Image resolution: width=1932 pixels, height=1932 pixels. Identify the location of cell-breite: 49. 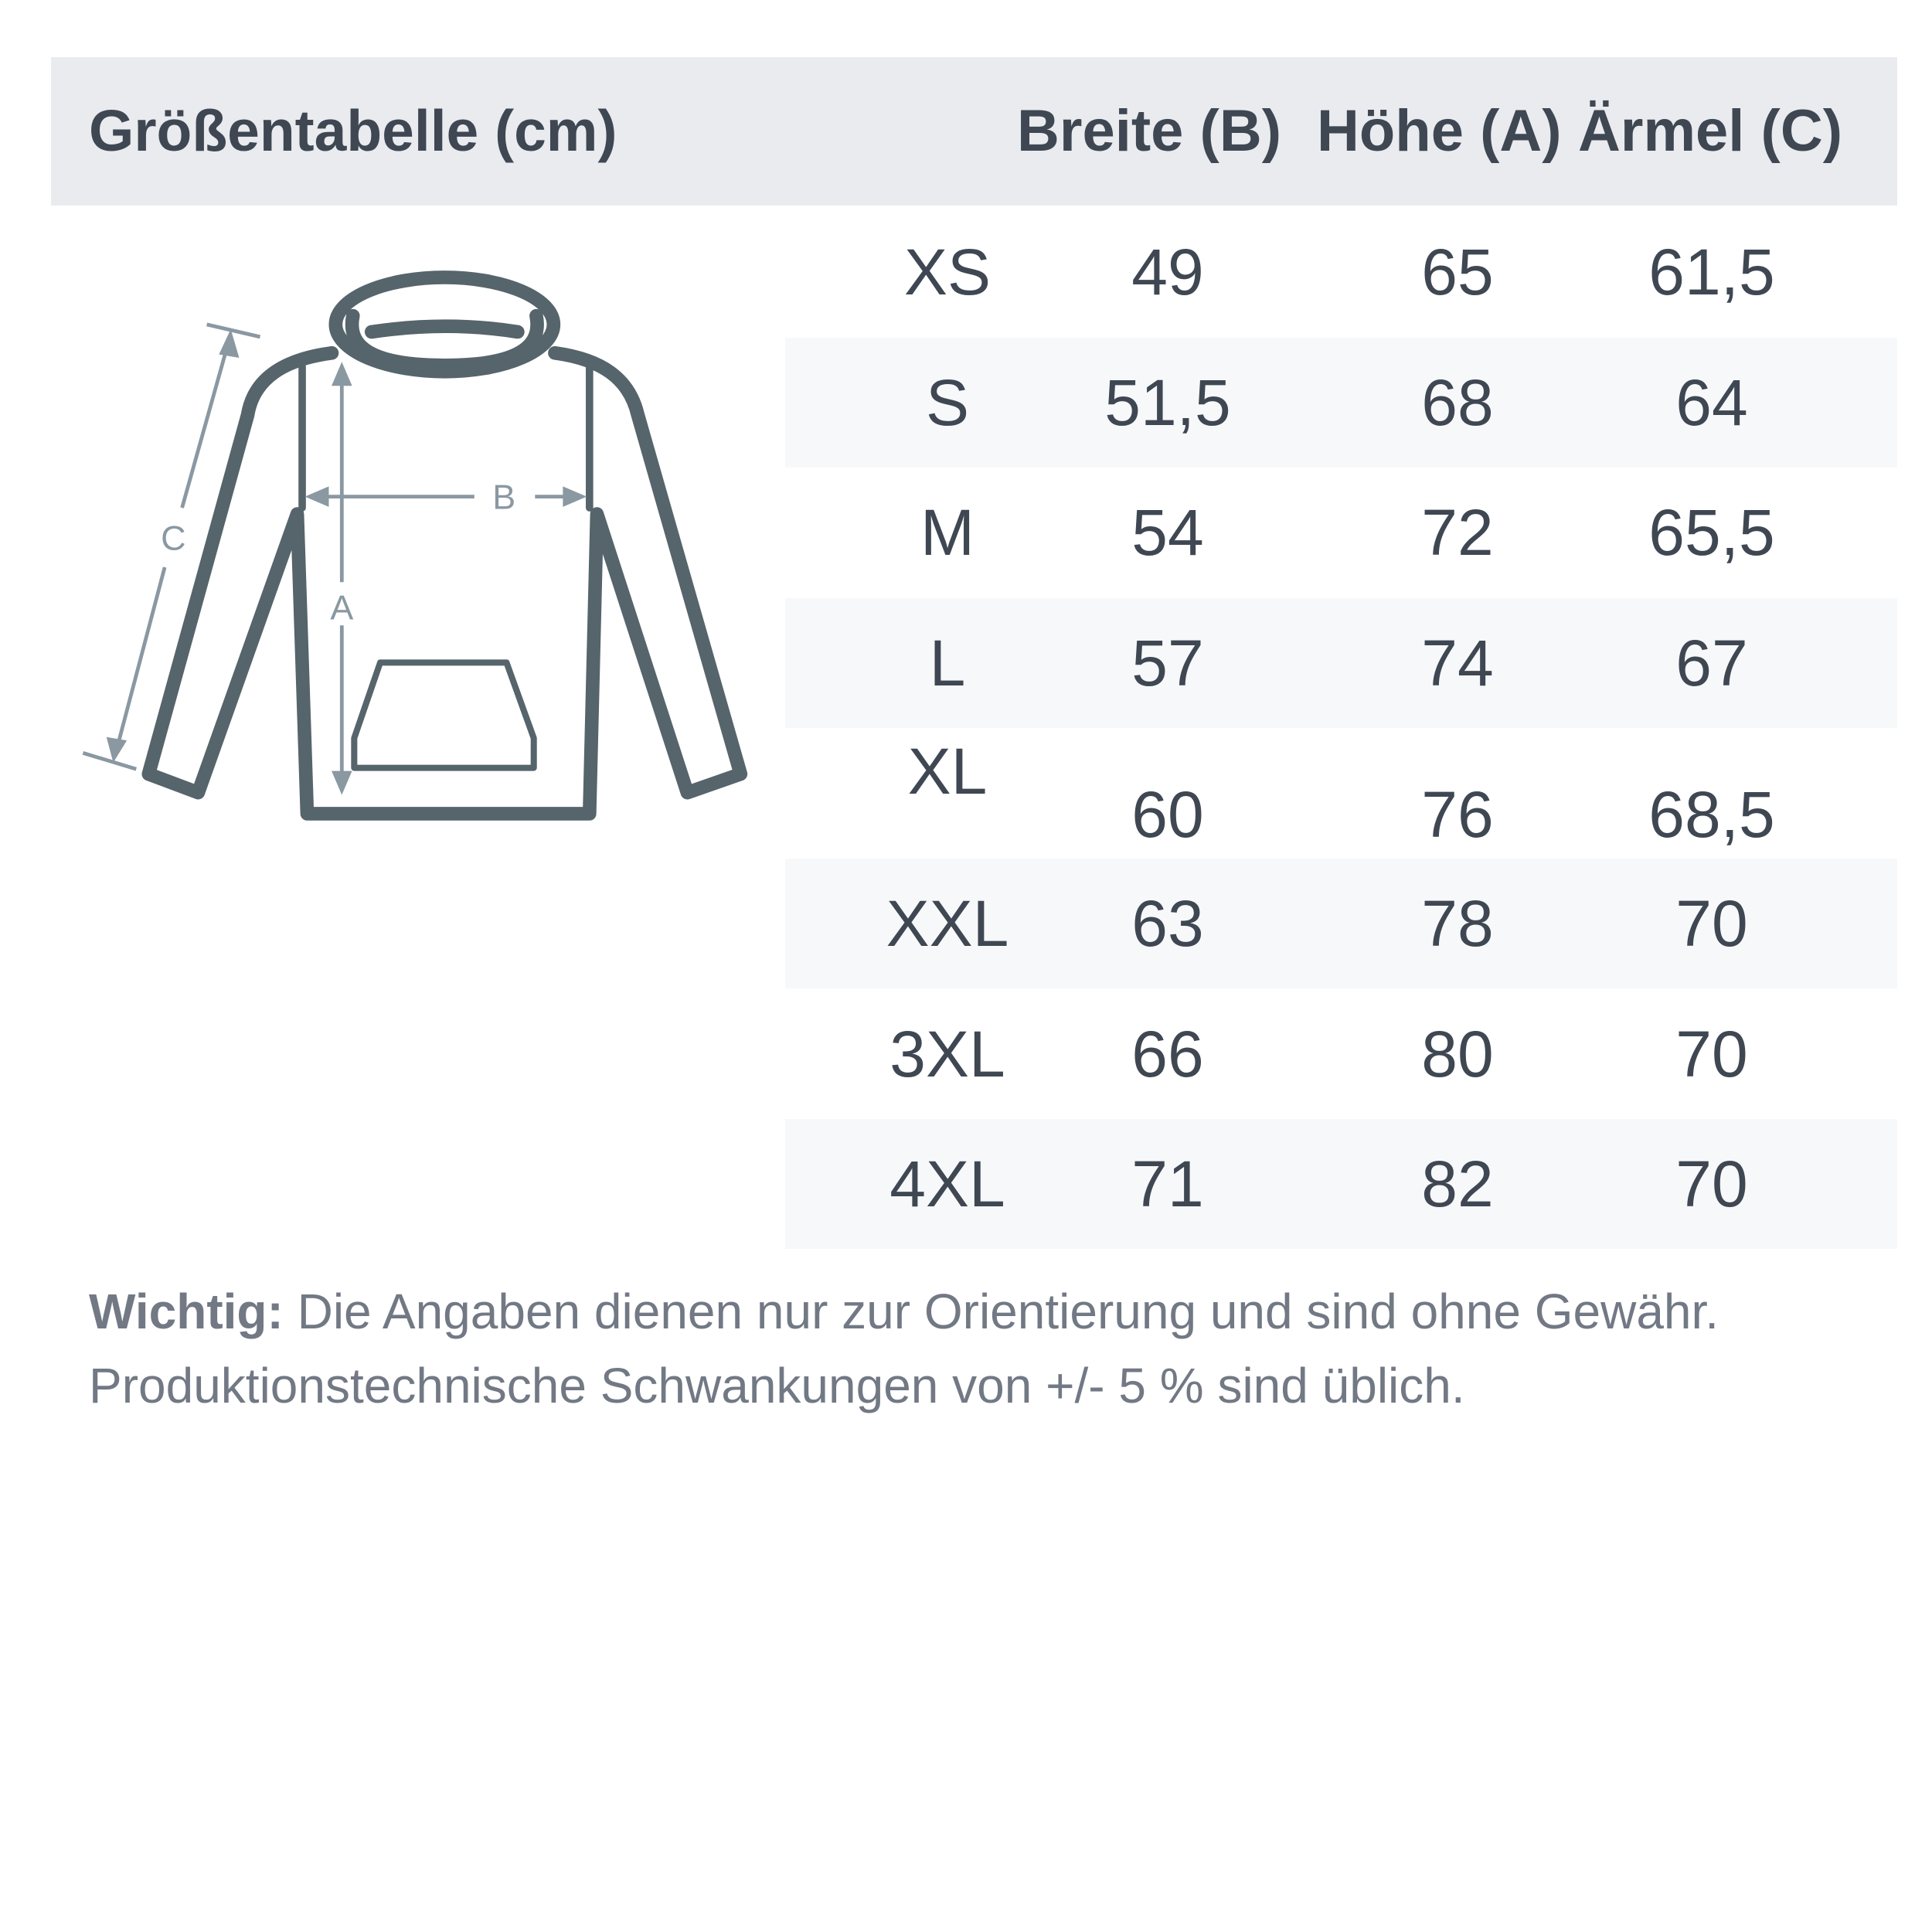
(1168, 272).